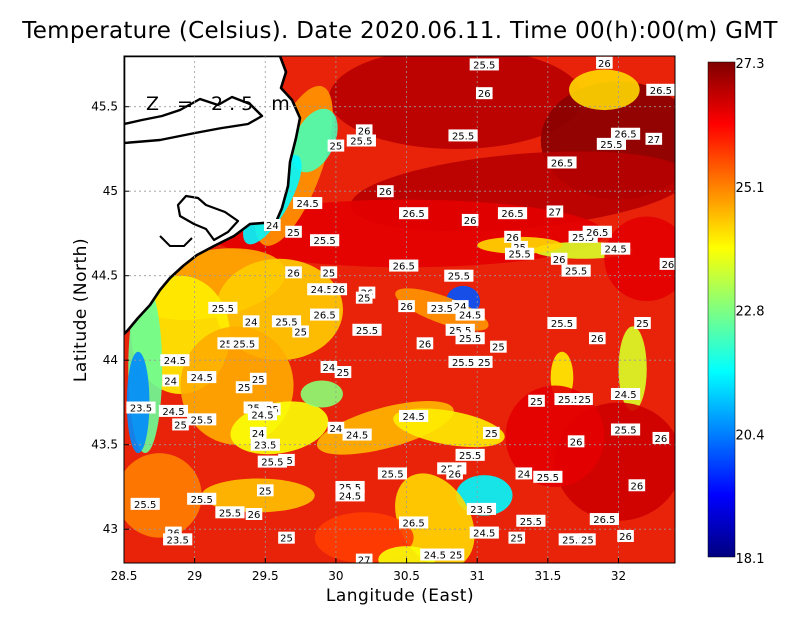 The height and width of the screenshot is (618, 800). What do you see at coordinates (104, 445) in the screenshot?
I see `y-tick-label: 43.5` at bounding box center [104, 445].